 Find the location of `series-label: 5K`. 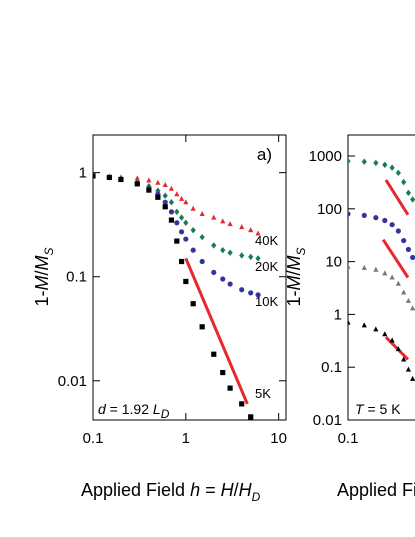

series-label: 5K is located at coordinates (263, 393).